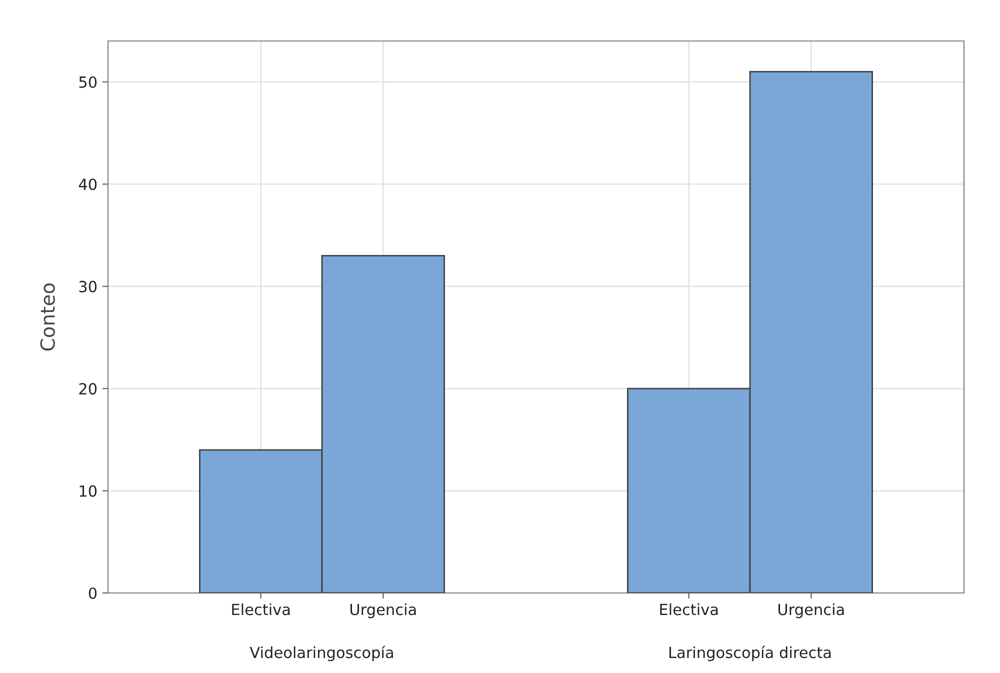  I want to click on y-tick-label: 0, so click(92, 593).